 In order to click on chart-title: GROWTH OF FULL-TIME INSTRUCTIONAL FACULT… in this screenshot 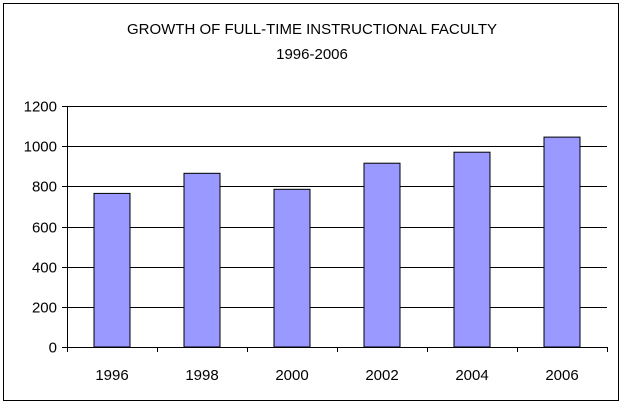, I will do `click(311, 29)`.